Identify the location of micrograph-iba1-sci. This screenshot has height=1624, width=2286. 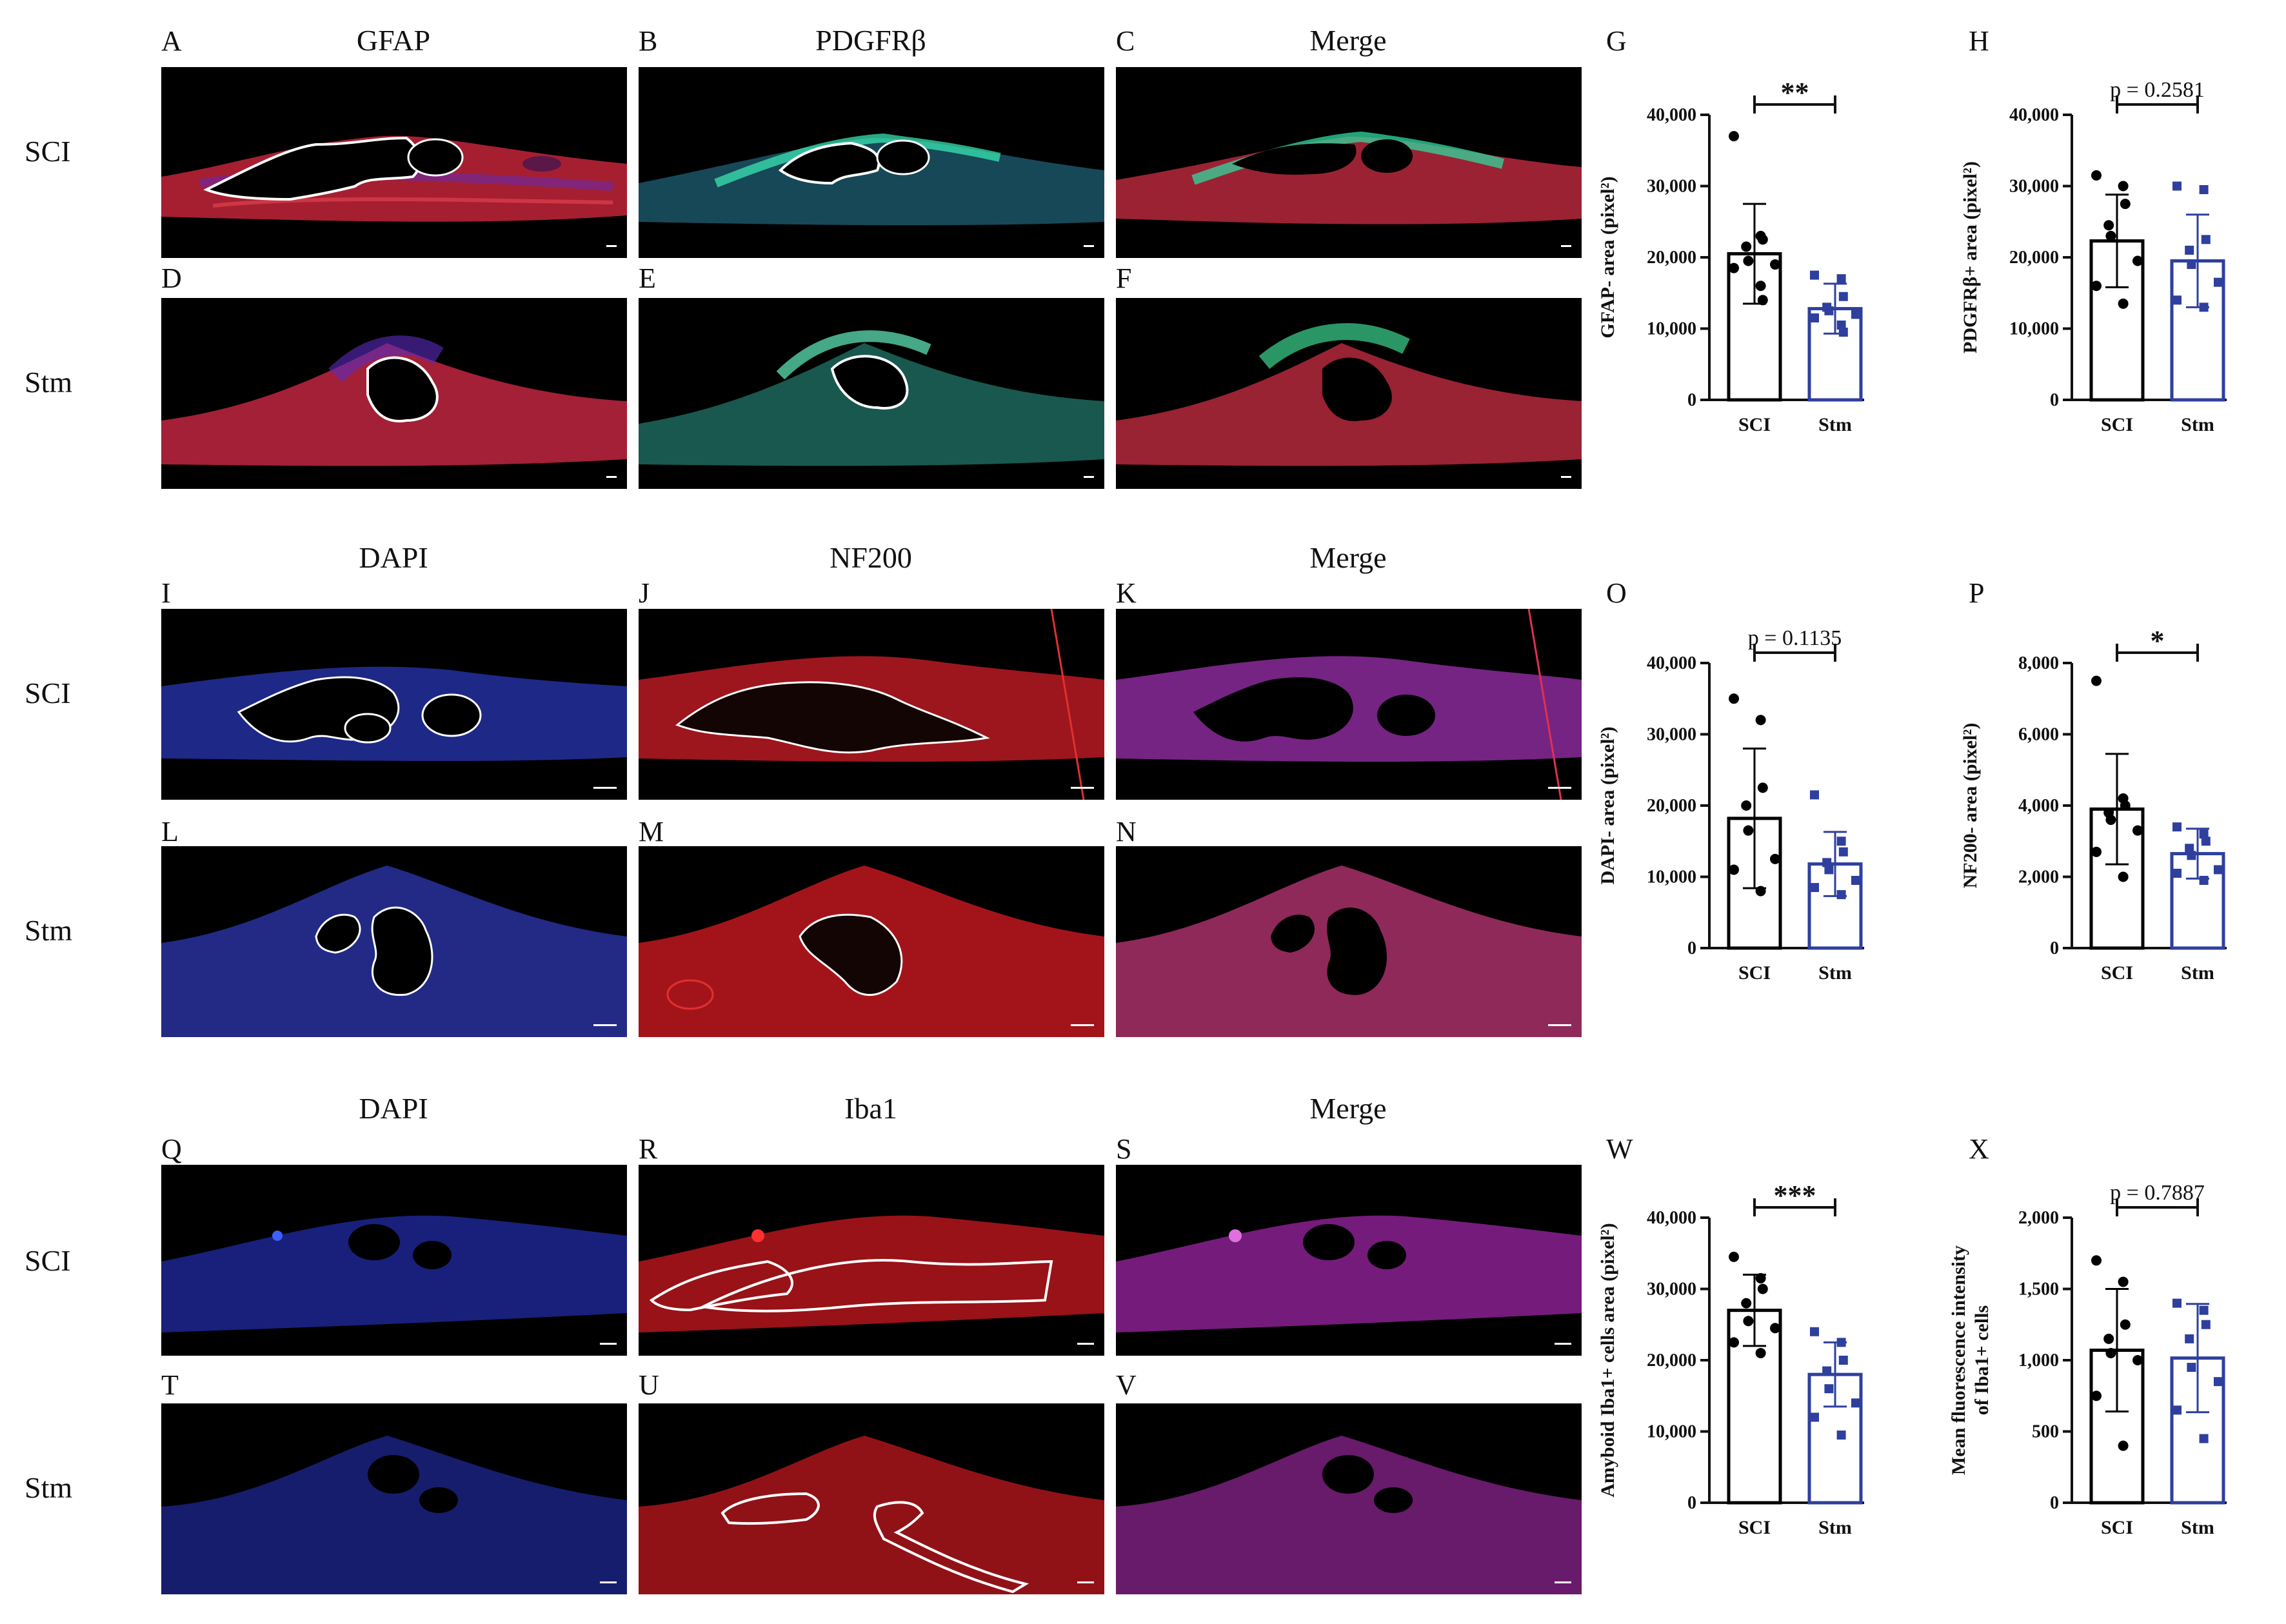
(872, 1260).